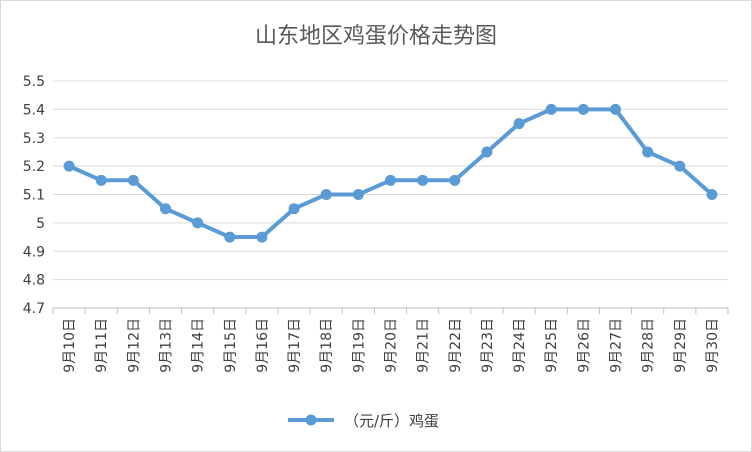  I want to click on y-tick-label: 5.2, so click(34, 167).